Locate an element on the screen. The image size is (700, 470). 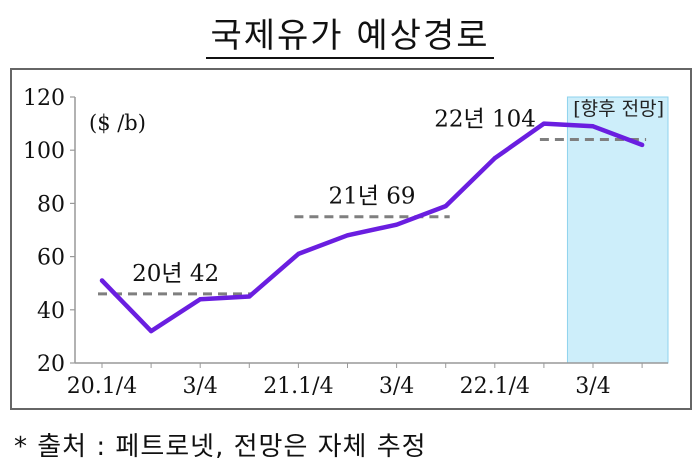
forecast-label: [향후 전망] is located at coordinates (618, 109).